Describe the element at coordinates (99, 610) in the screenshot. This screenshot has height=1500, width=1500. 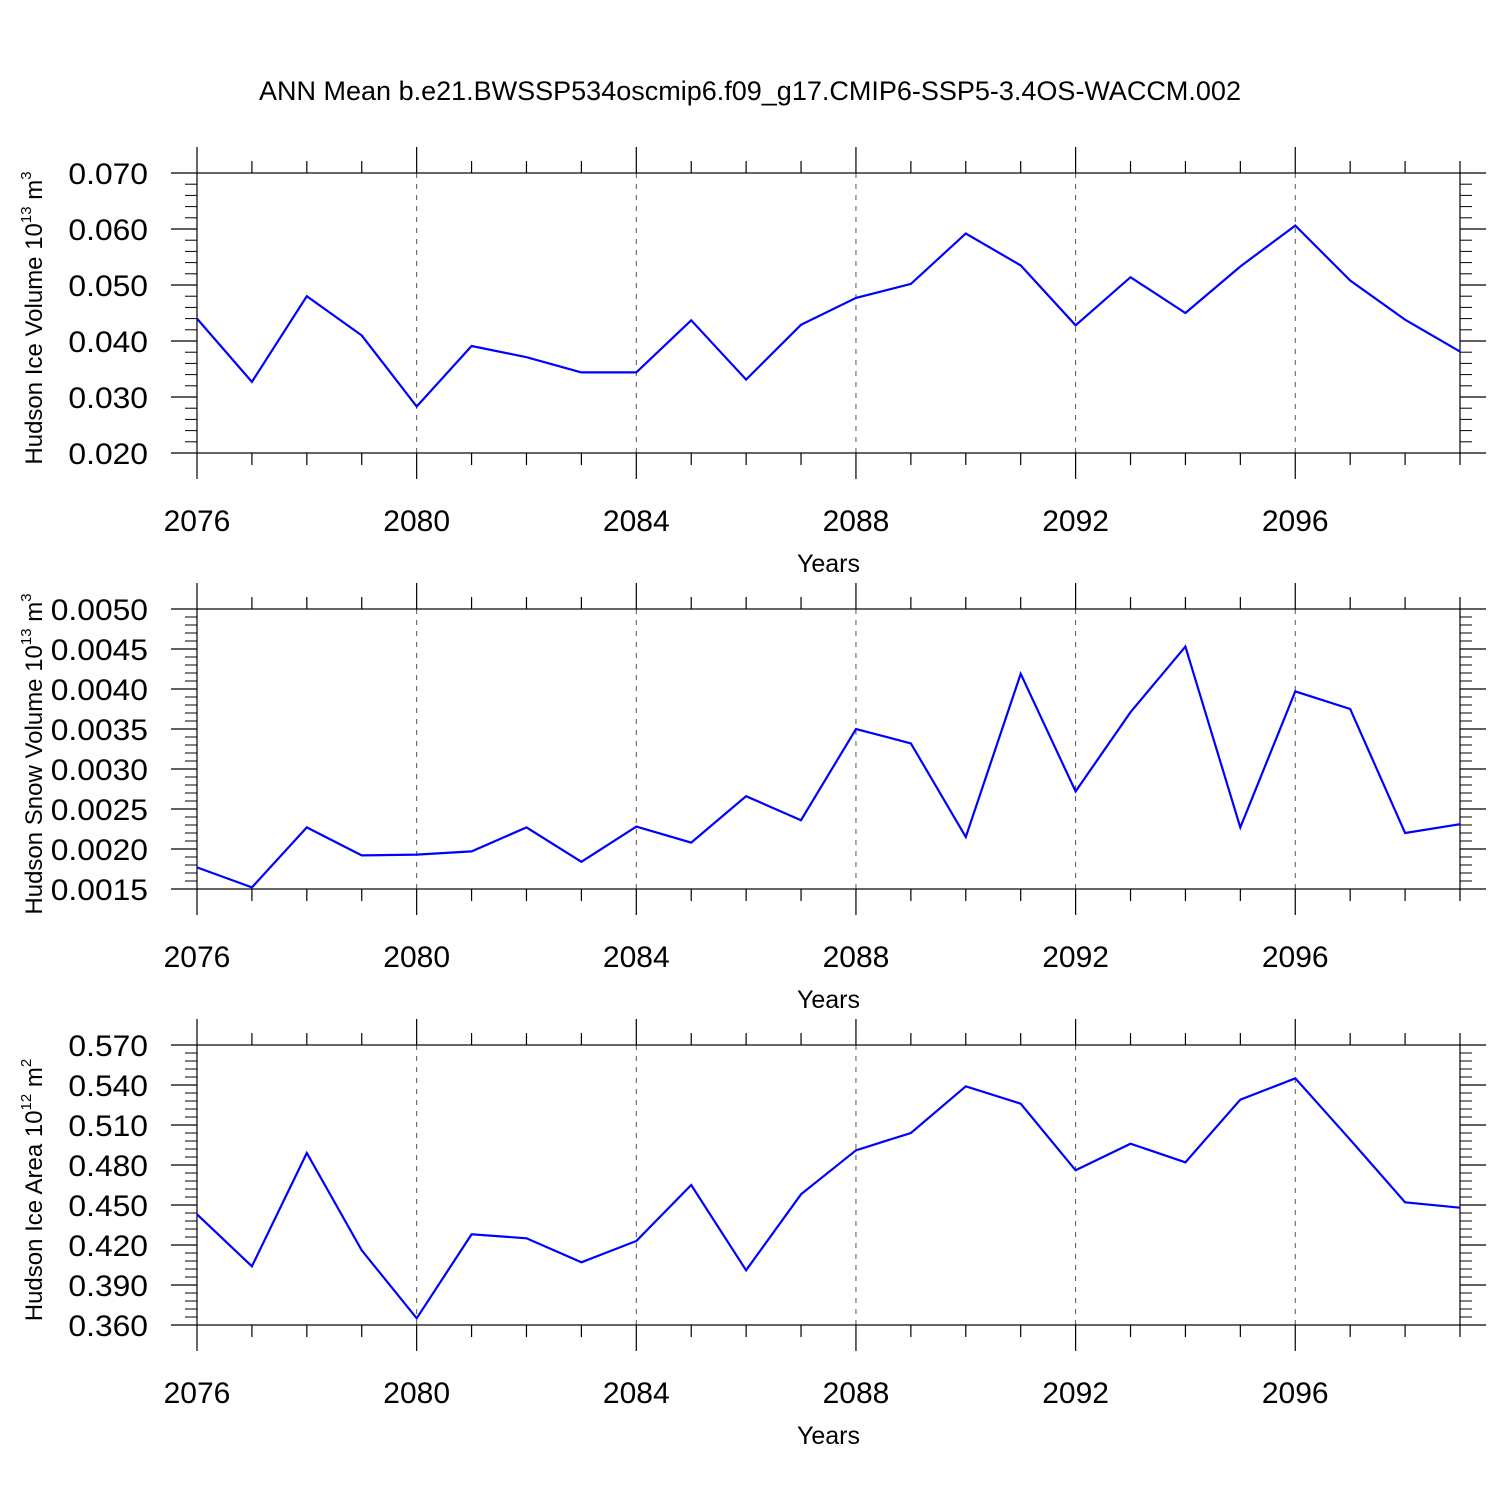
I see `y-tick-label: 0.0050` at that location.